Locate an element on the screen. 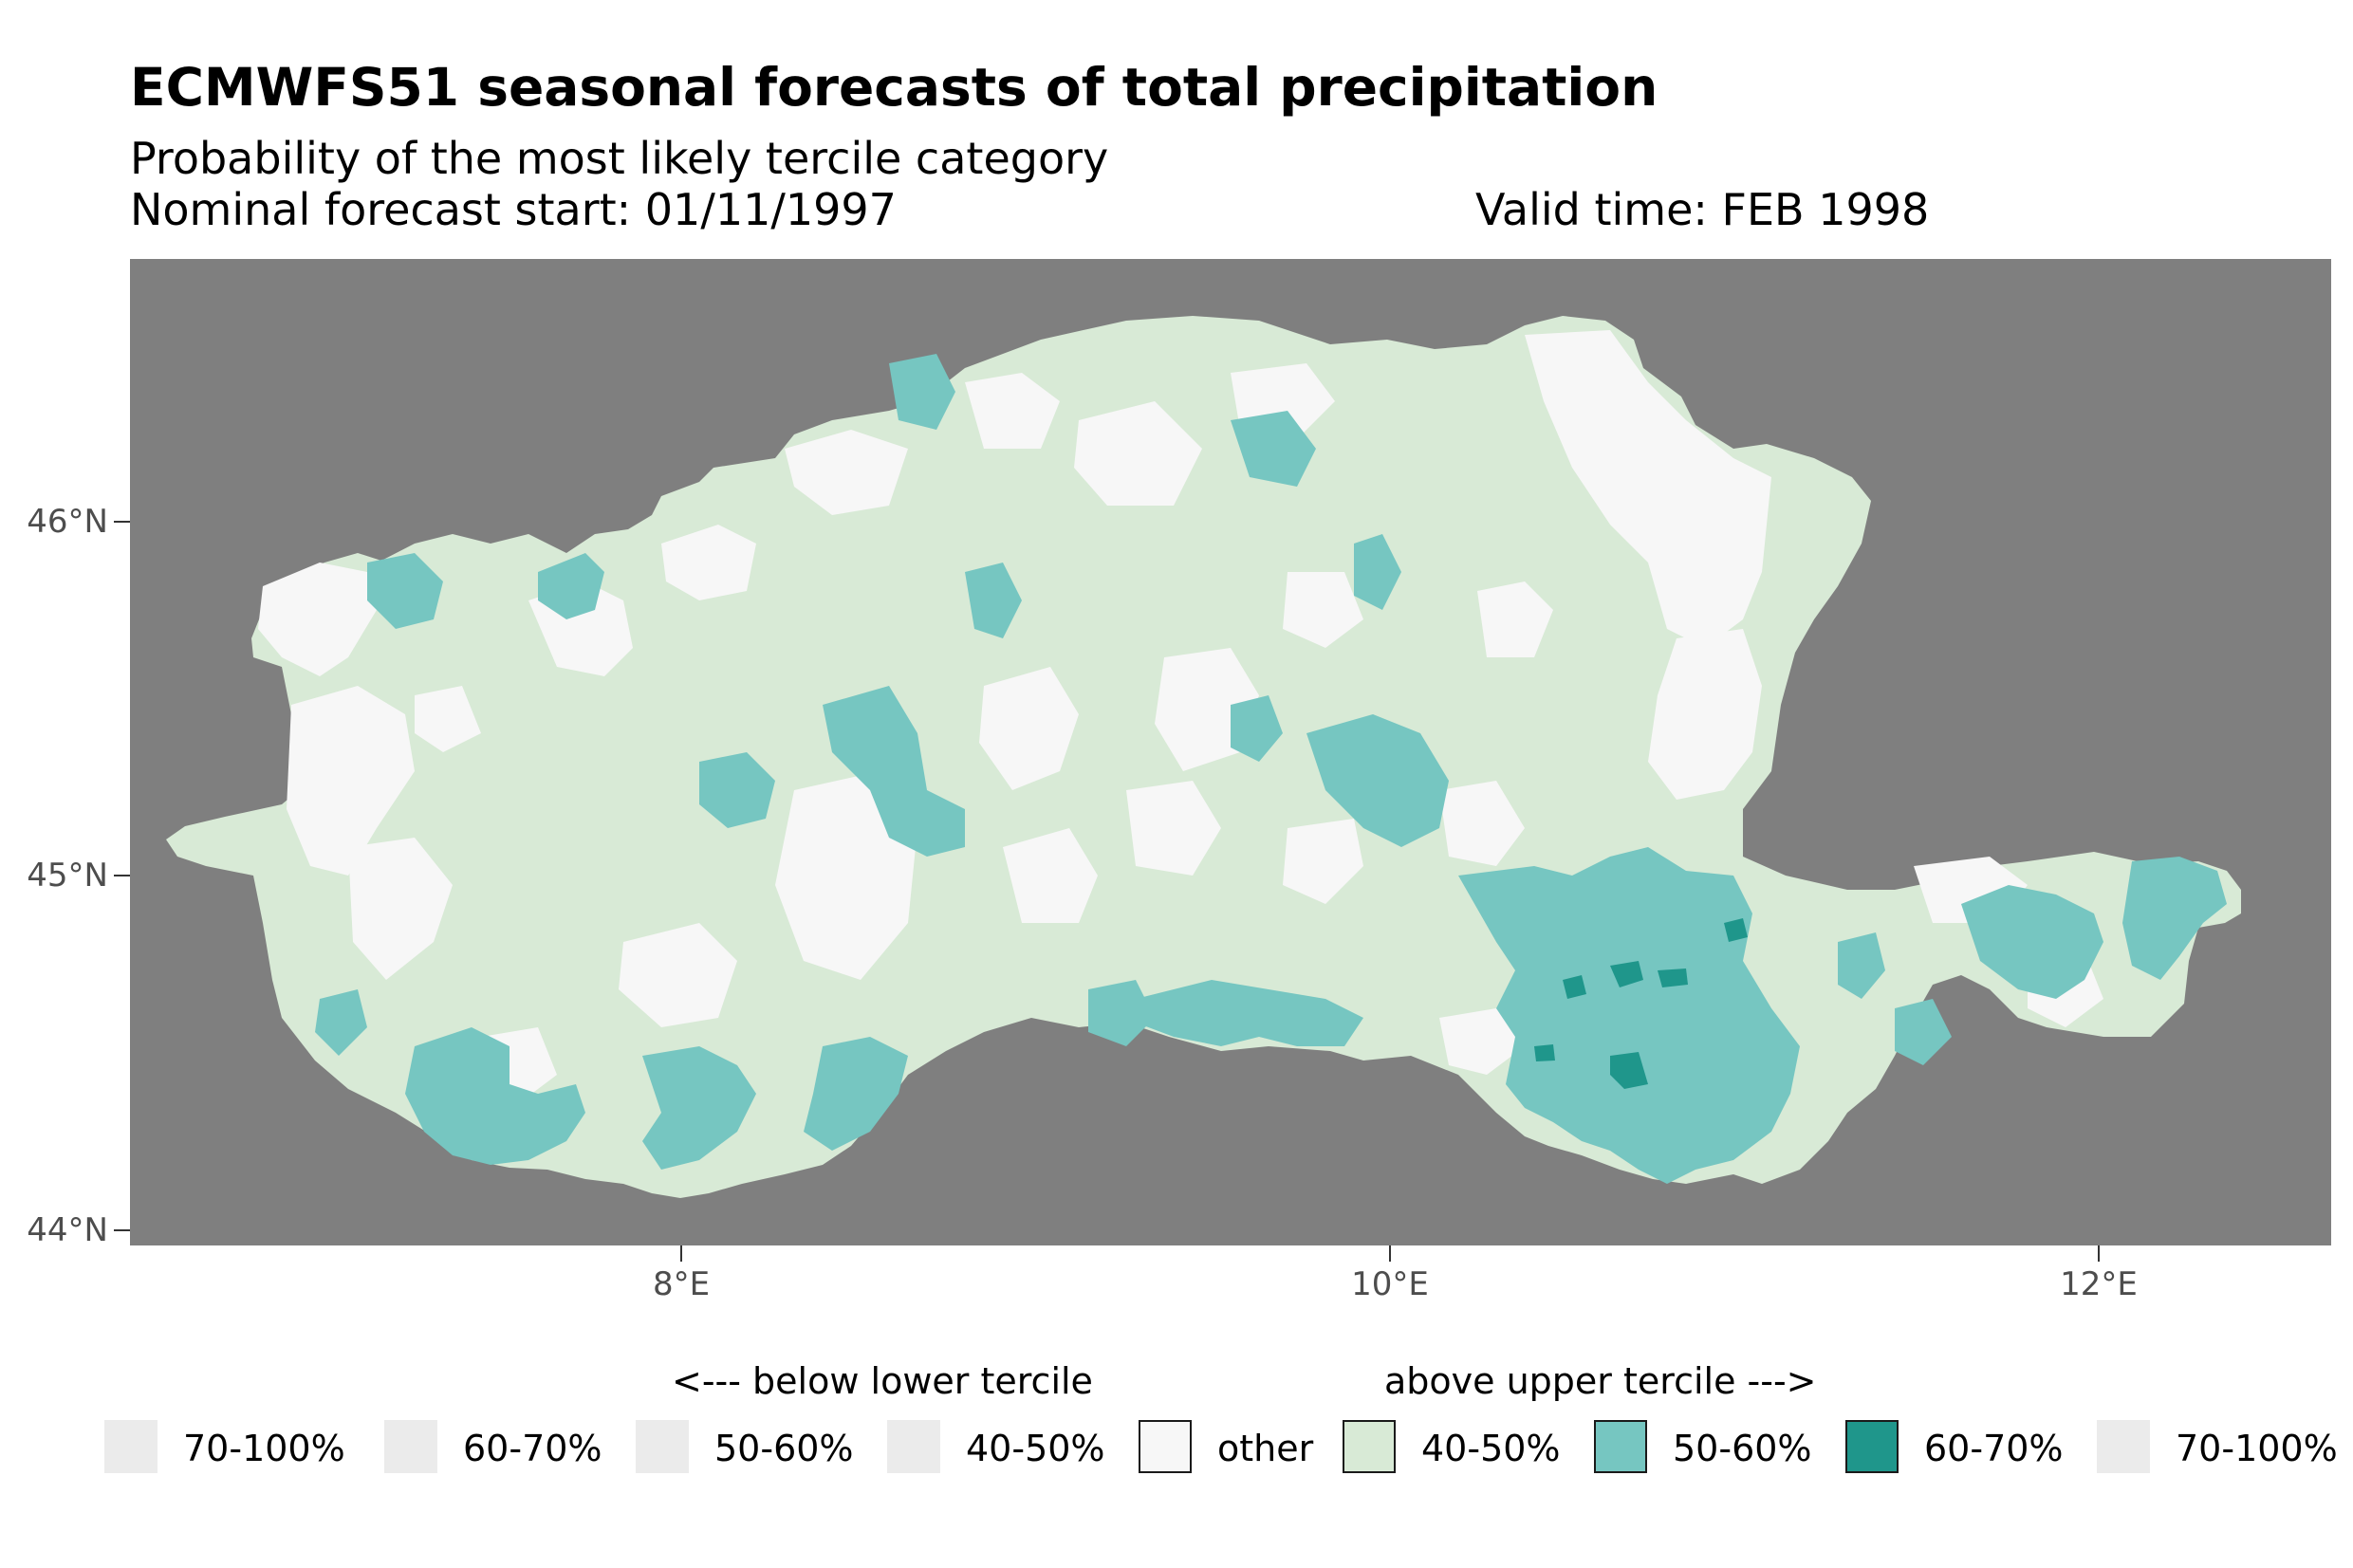  valid-time-label: Valid time: FEB 1998 is located at coordinates (1702, 210).